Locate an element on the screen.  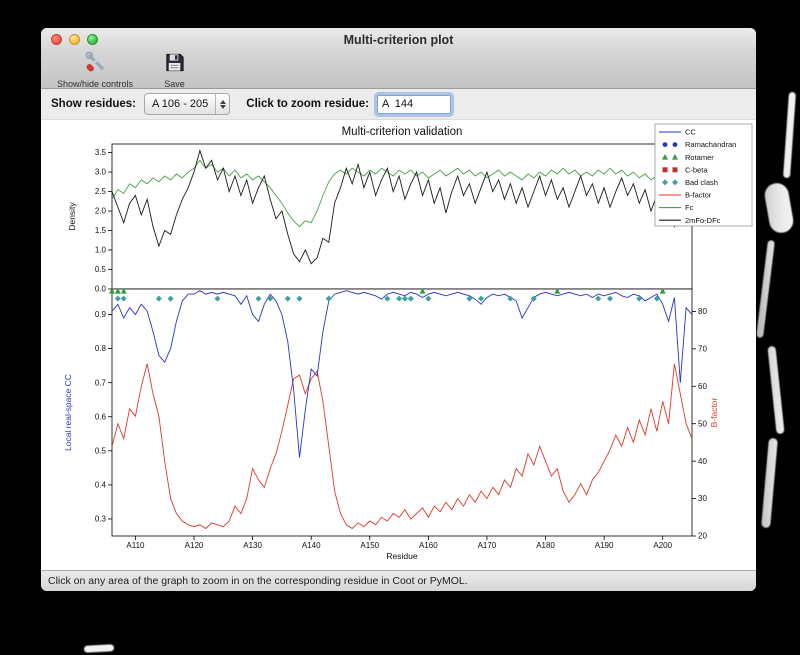
stepper-arrows-icon is located at coordinates (222, 104).